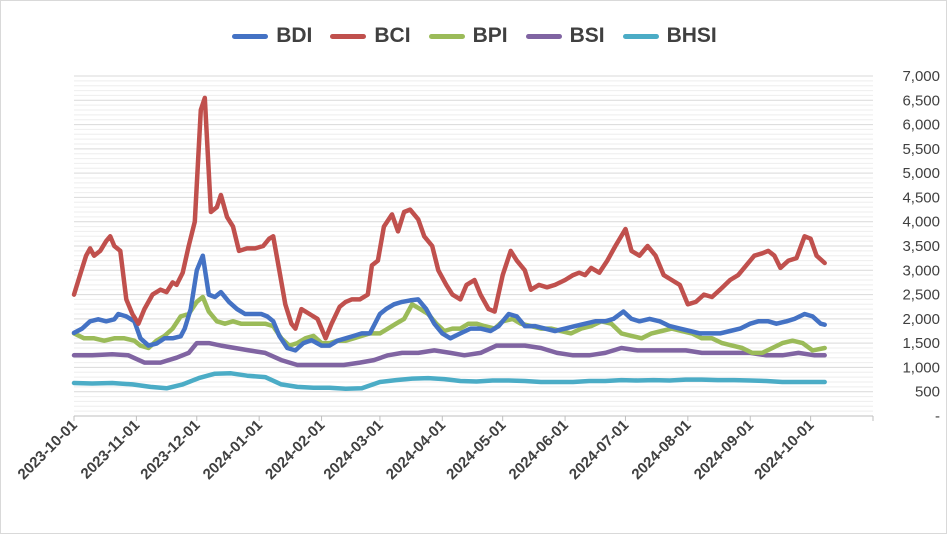 The height and width of the screenshot is (534, 947). Describe the element at coordinates (543, 36) in the screenshot. I see `legend-swatch-bsi` at that location.